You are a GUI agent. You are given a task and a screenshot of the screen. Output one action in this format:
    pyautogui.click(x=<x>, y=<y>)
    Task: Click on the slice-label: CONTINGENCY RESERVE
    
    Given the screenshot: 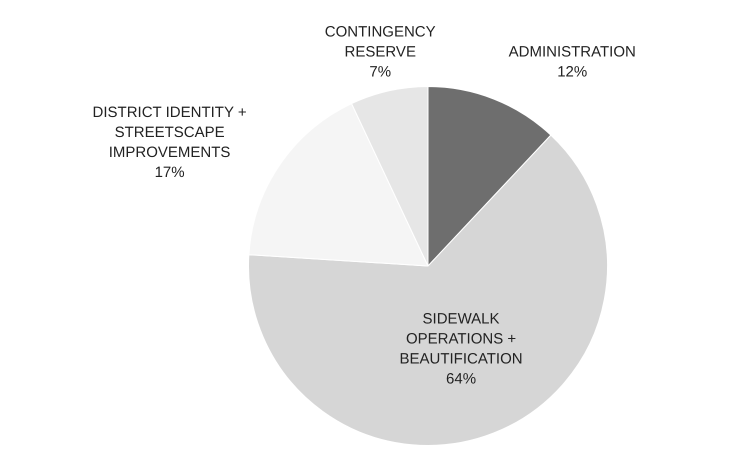 What is the action you would take?
    pyautogui.click(x=380, y=41)
    